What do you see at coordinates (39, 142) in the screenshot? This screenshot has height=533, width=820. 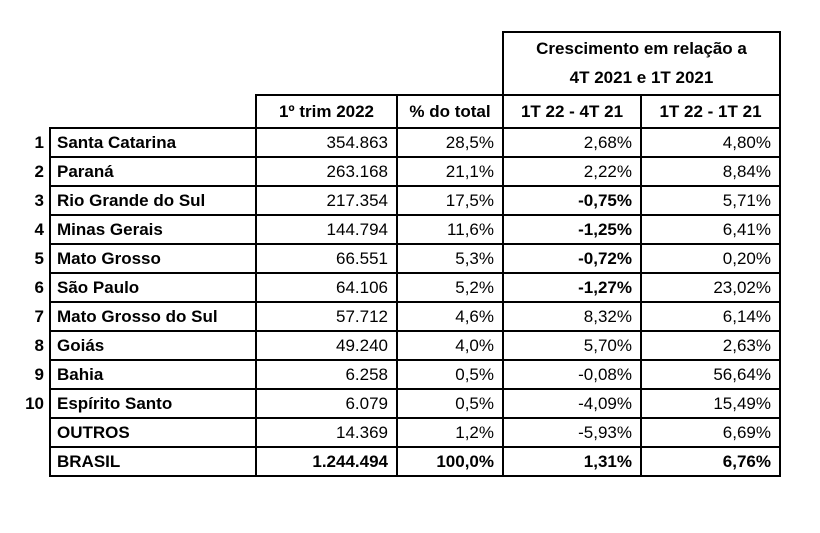 I see `cell-rank: 1` at bounding box center [39, 142].